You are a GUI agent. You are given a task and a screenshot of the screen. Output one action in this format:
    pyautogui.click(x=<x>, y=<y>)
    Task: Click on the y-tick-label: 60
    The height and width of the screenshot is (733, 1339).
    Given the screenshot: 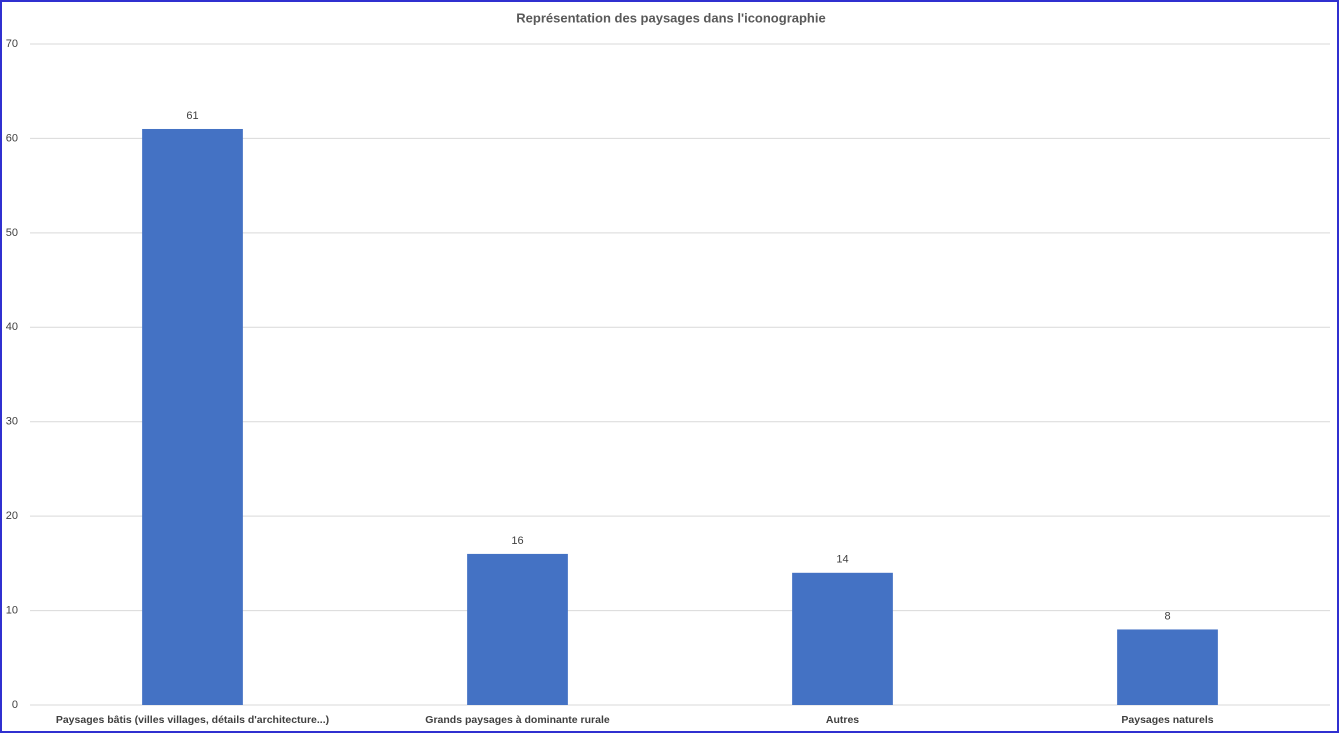 What is the action you would take?
    pyautogui.click(x=12, y=138)
    